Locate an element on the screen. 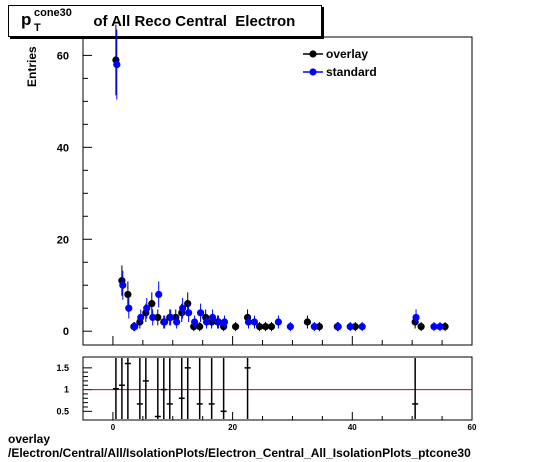 This screenshot has height=462, width=546. title-subscript: T is located at coordinates (37, 28).